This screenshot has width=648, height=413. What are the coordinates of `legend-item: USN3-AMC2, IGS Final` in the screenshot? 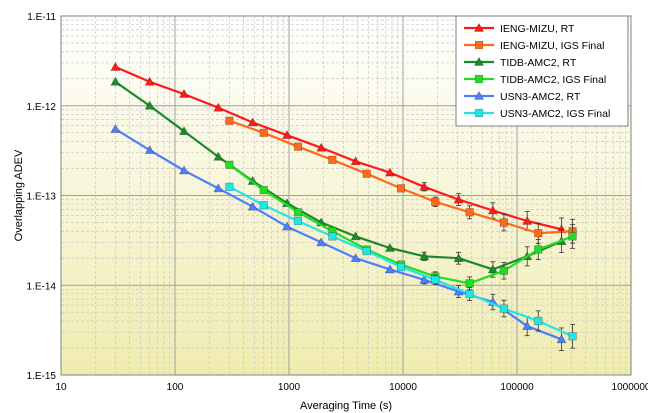 It's located at (537, 114).